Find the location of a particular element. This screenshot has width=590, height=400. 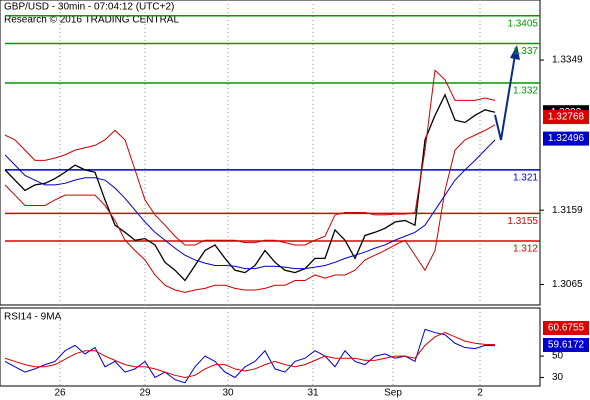

x-tick-label: 29 is located at coordinates (145, 393).